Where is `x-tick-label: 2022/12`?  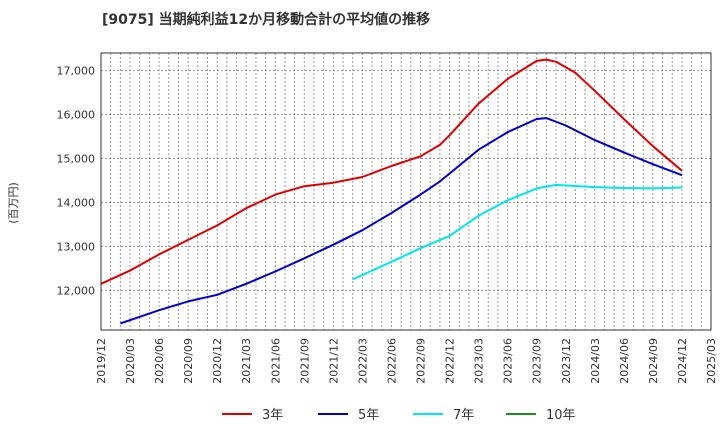 x-tick-label: 2022/12 is located at coordinates (450, 361).